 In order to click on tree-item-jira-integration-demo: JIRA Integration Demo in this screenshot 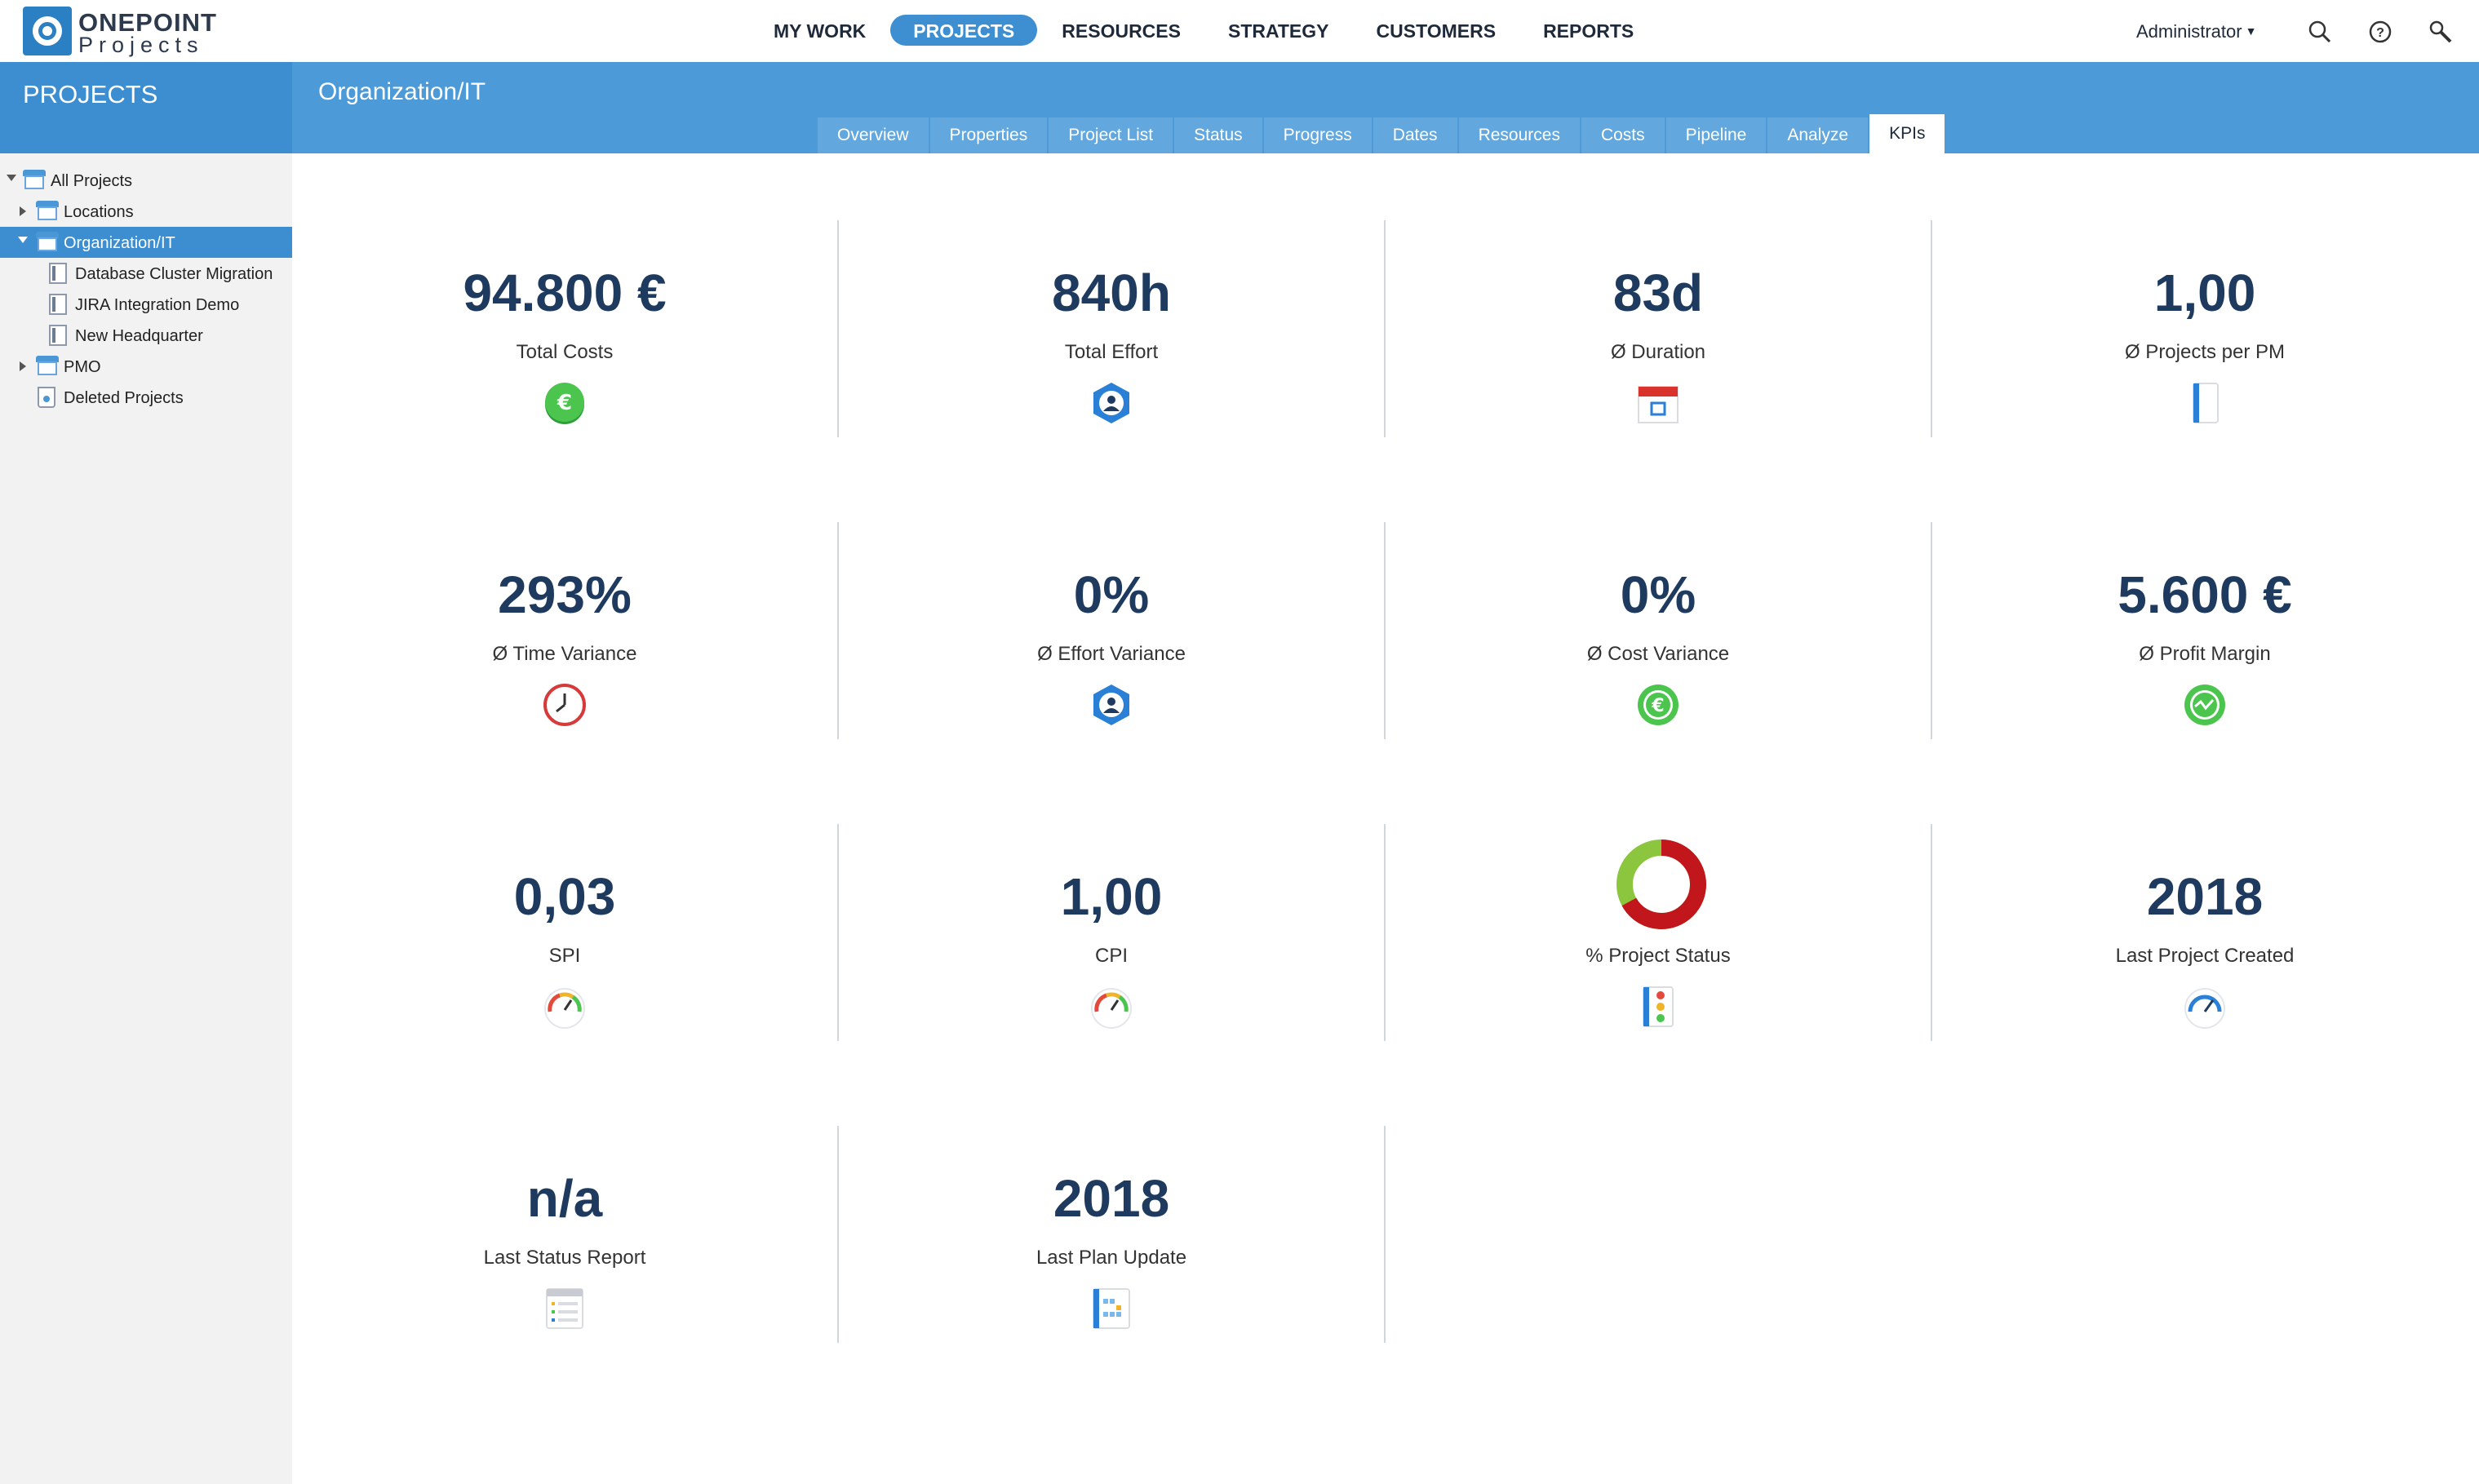, I will do `click(146, 304)`.